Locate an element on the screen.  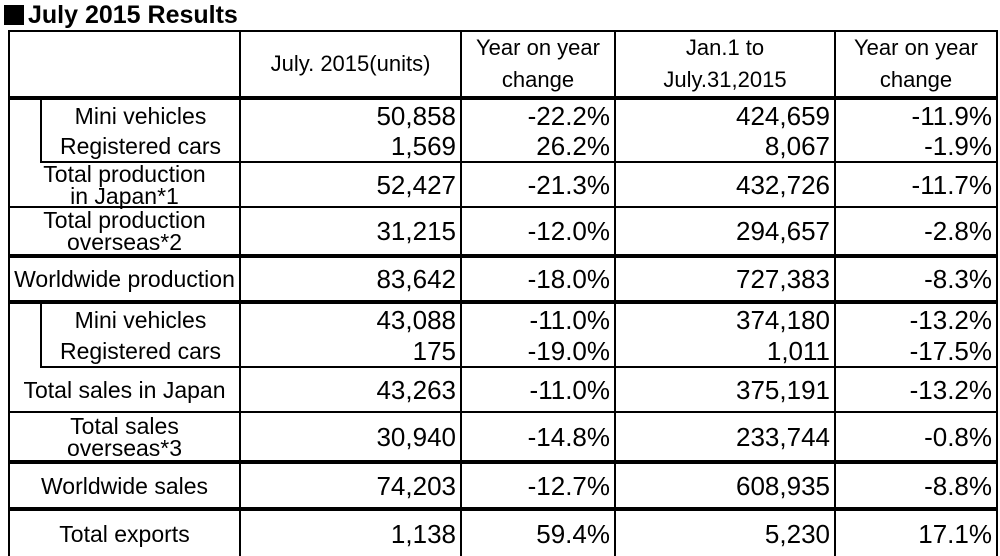
table-cell: 8,067 is located at coordinates (797, 146).